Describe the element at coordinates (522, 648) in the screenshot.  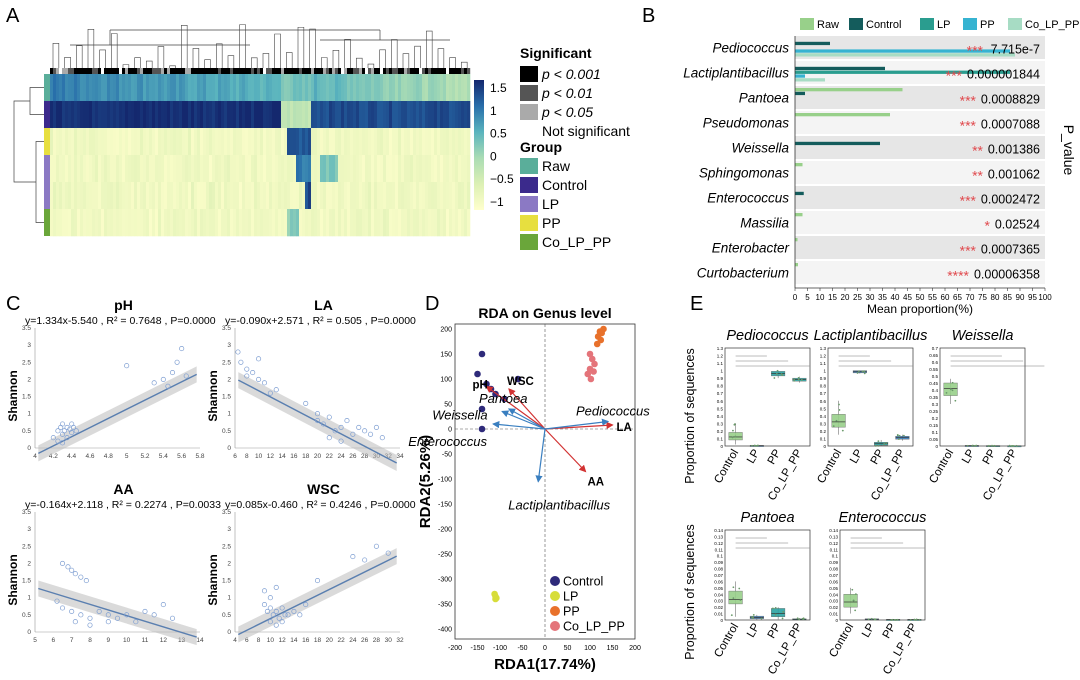
I see `x-tick-label: -50` at that location.